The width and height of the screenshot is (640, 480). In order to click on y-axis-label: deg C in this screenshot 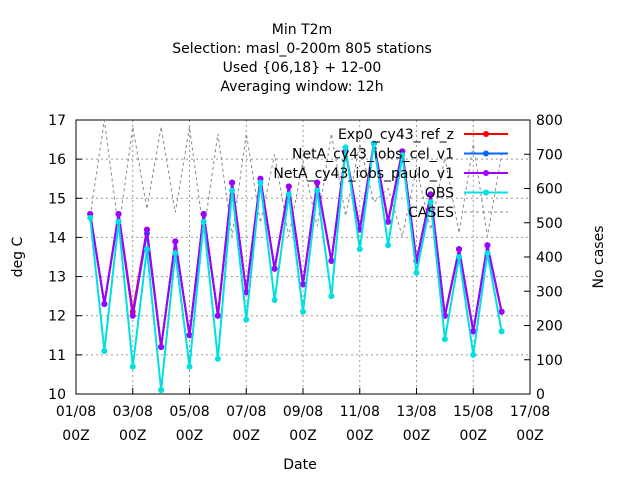, I will do `click(18, 256)`.